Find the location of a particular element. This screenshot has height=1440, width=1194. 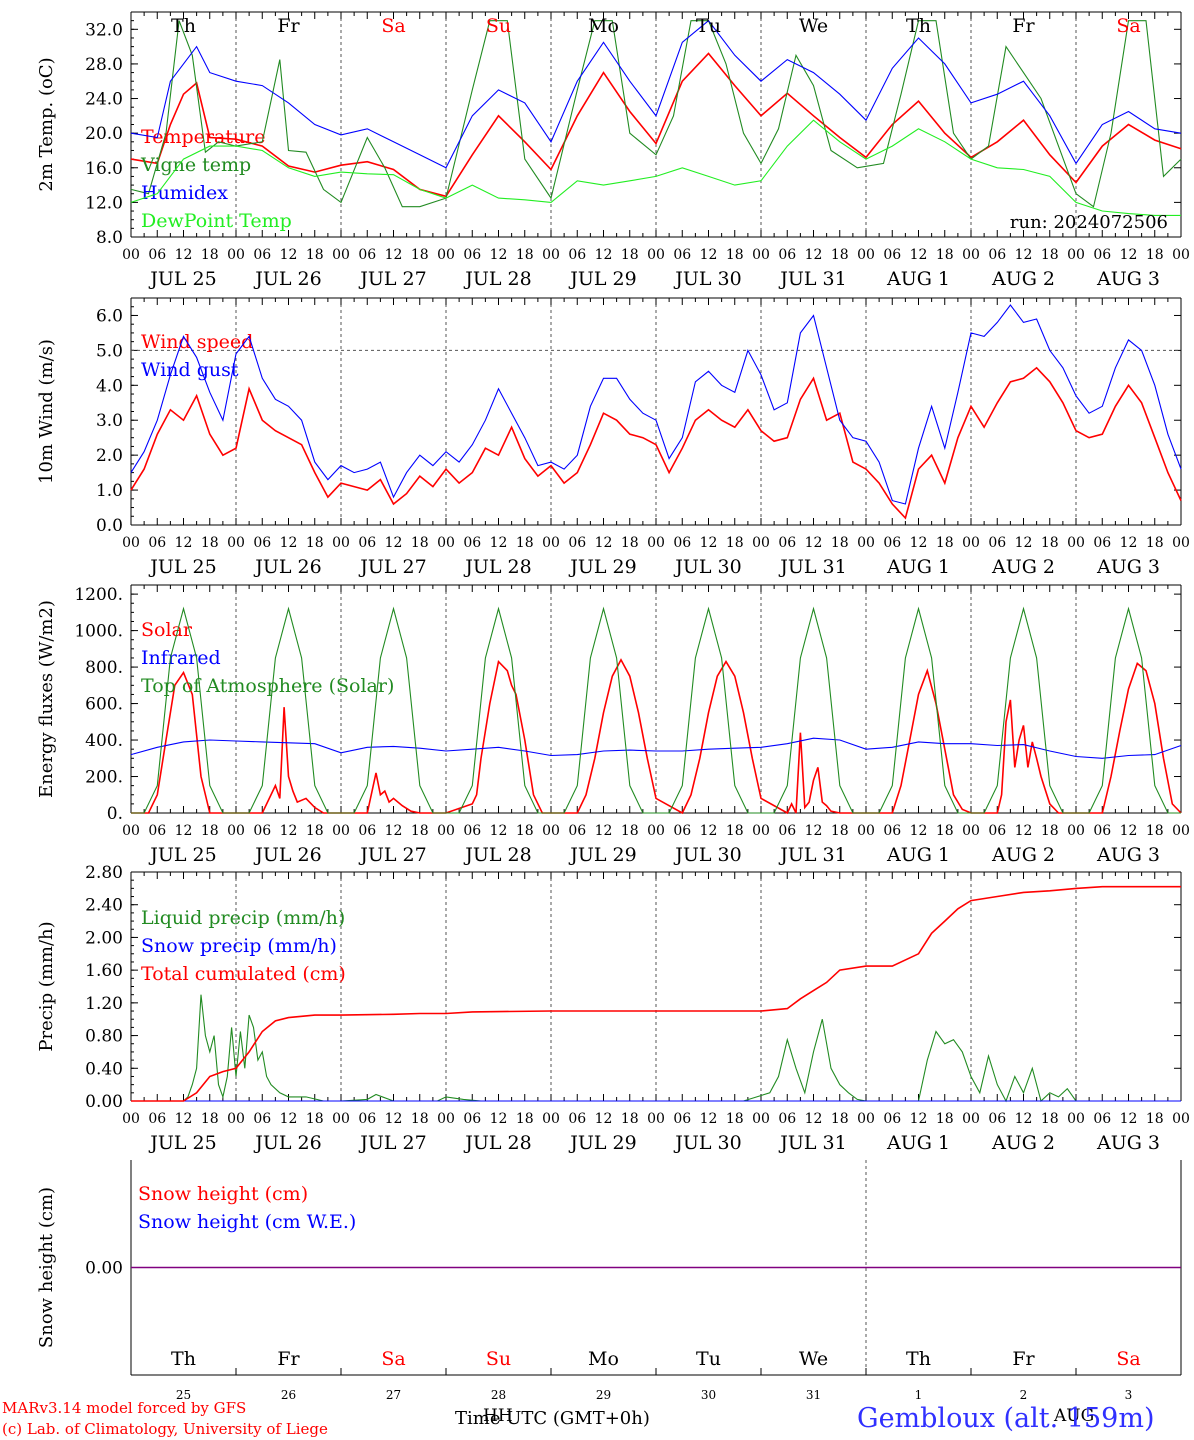

series-total-cumulated-cm- is located at coordinates (656, 993).